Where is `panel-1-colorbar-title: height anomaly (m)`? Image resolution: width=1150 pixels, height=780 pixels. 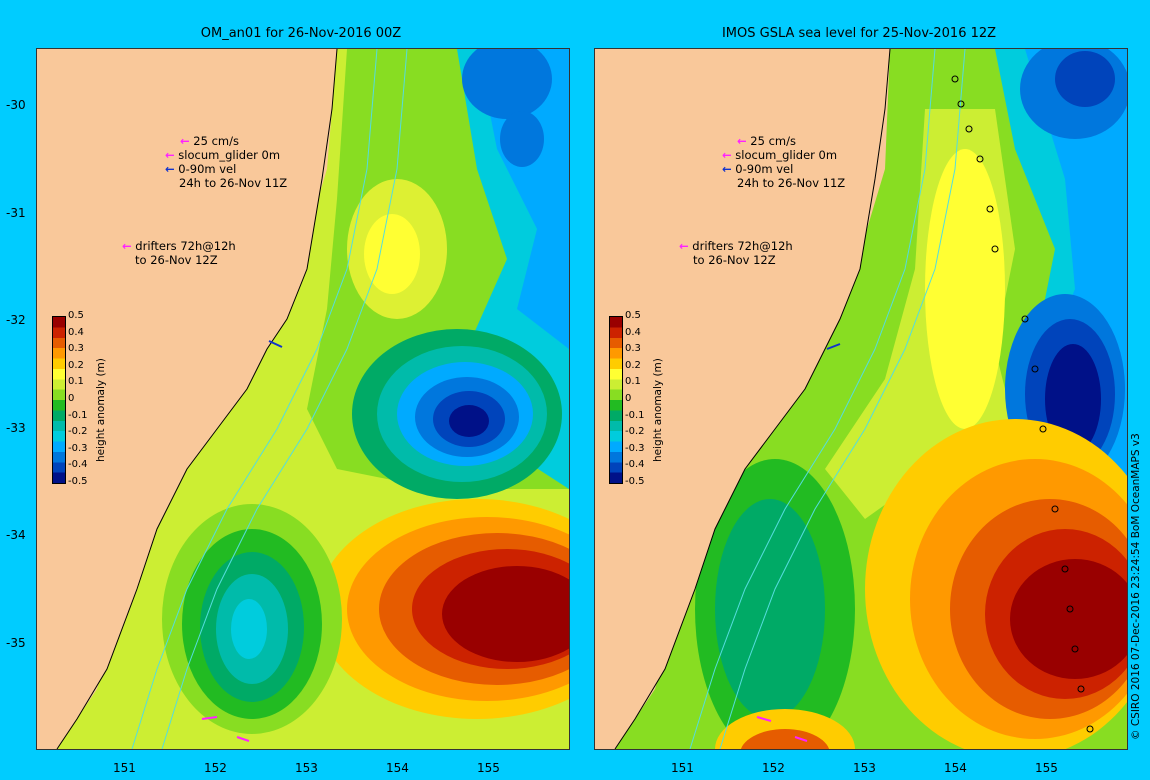
panel-1-colorbar-title: height anomaly (m) is located at coordinates (101, 410).